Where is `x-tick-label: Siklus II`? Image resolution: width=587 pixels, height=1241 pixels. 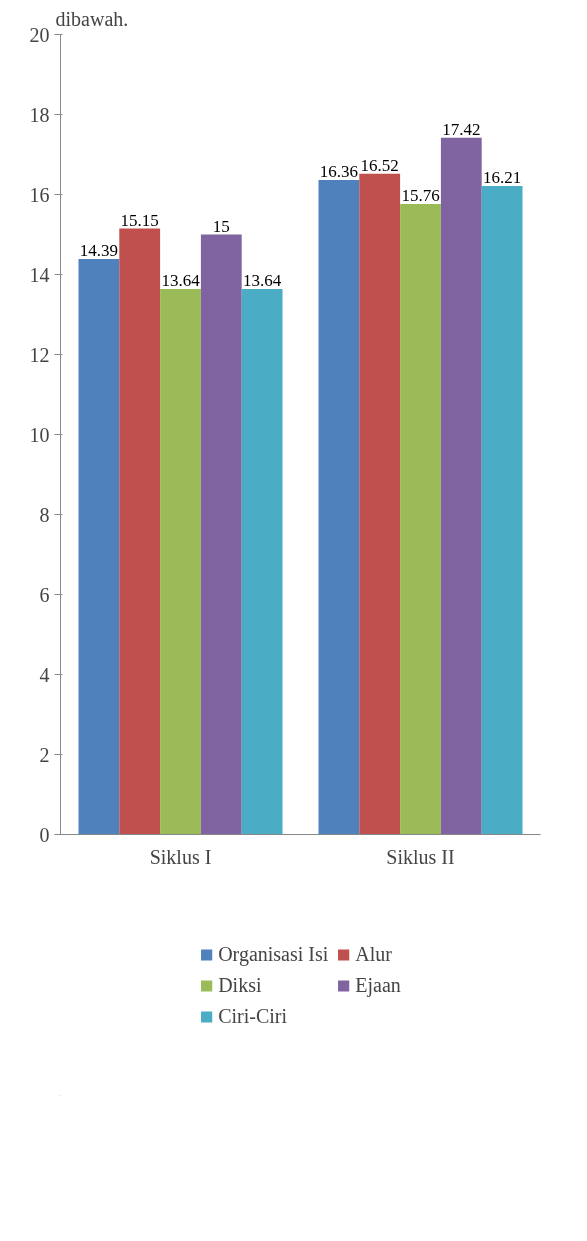
x-tick-label: Siklus II is located at coordinates (420, 856).